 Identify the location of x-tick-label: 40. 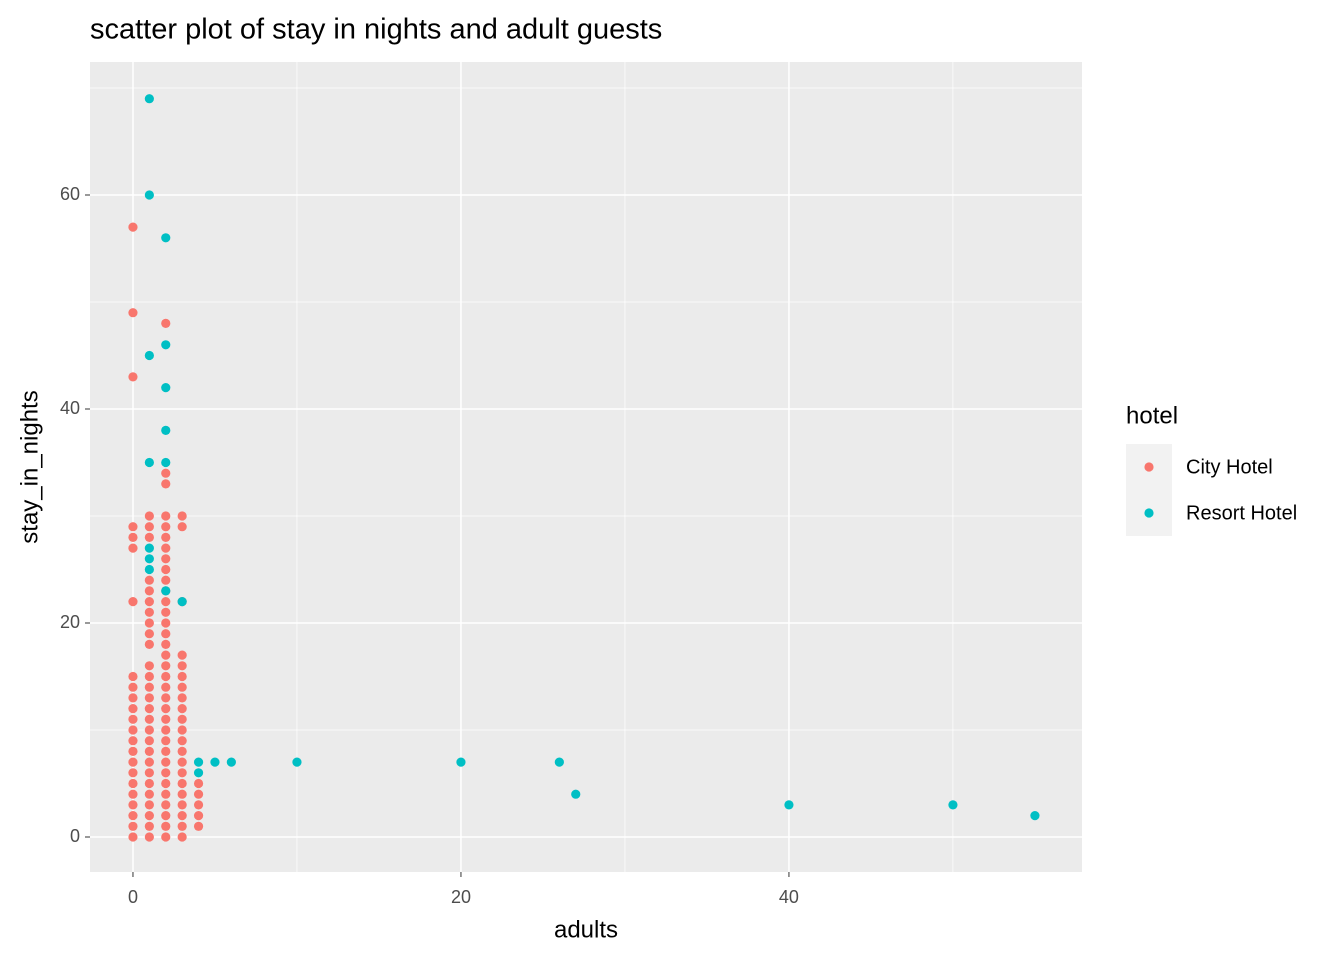
(789, 897).